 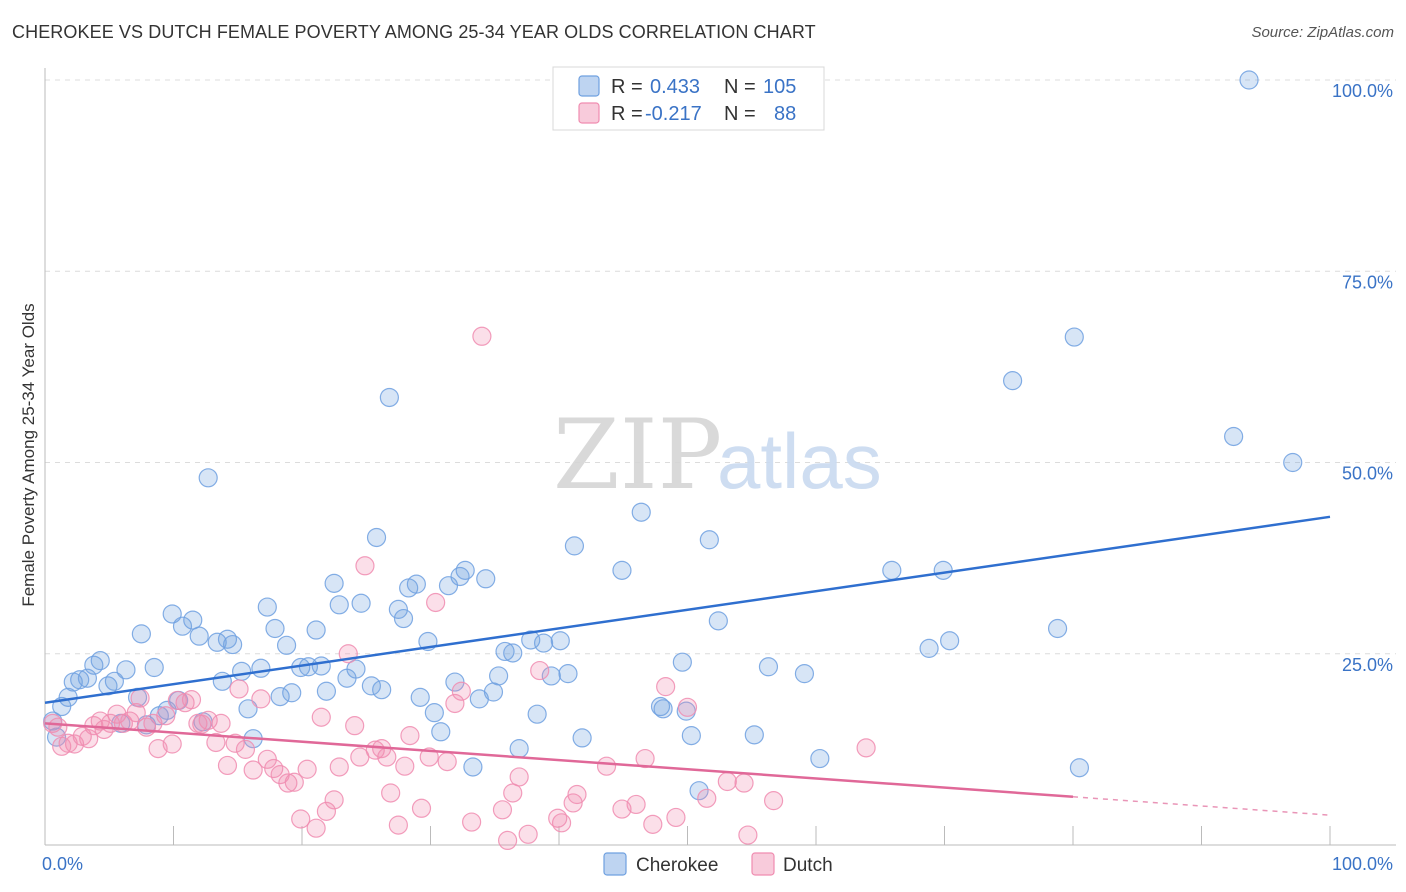 I want to click on y-tick-labels: 25.0% 50.0% 75.0% 100.0%, so click(x=1362, y=378).